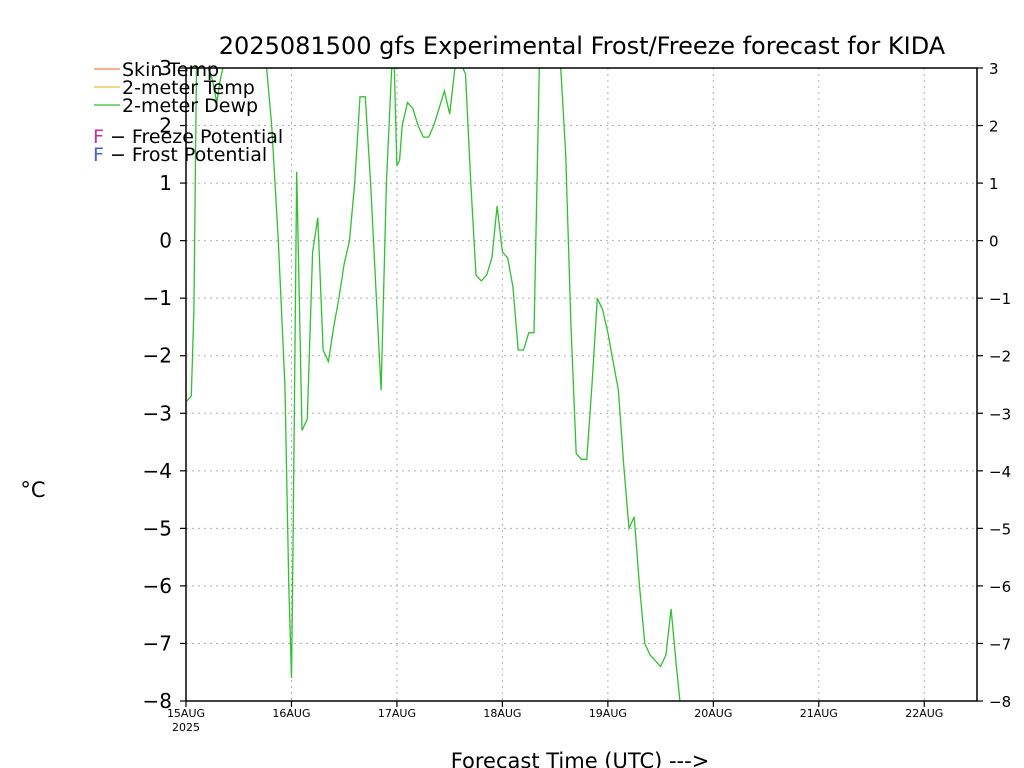 Image resolution: width=1024 pixels, height=768 pixels. I want to click on x-tick-label: 20AUG, so click(713, 713).